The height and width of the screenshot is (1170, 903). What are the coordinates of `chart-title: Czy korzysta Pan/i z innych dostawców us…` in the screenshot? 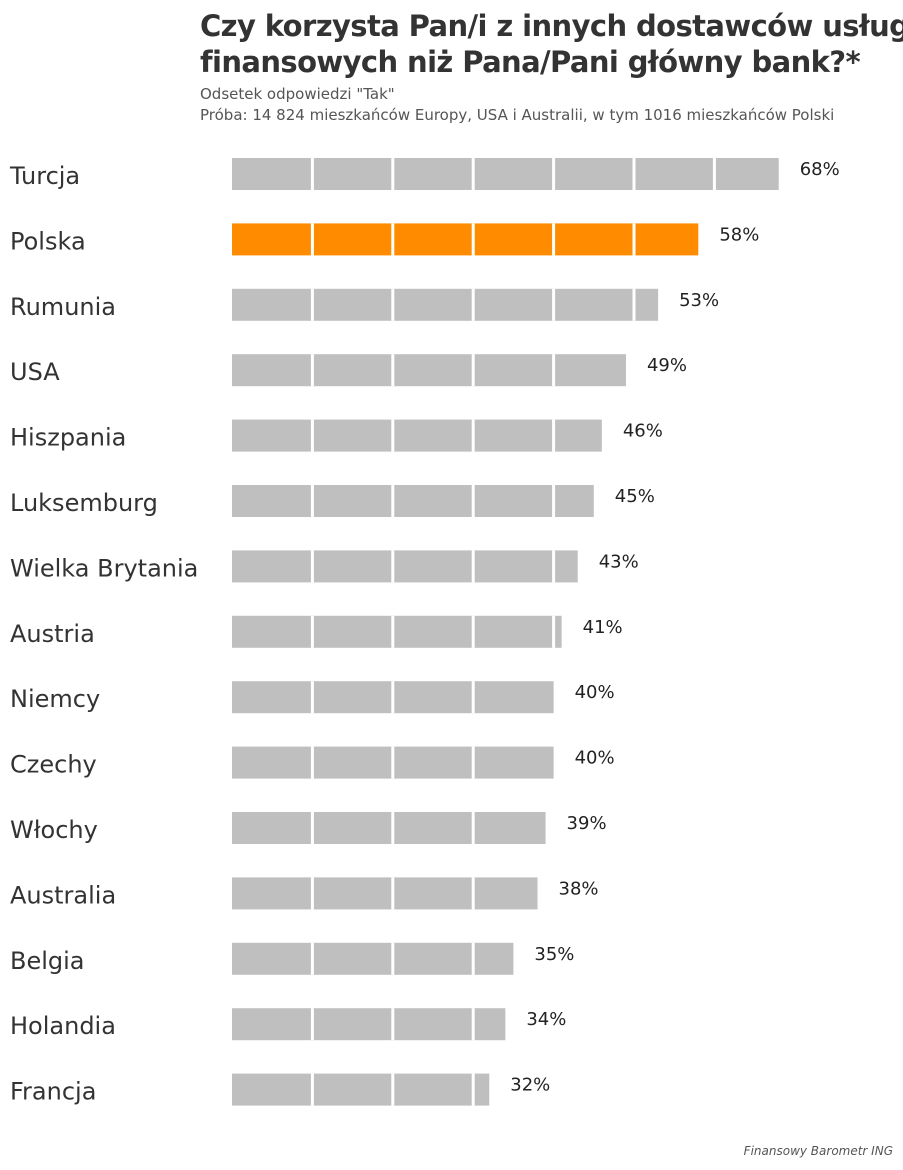 It's located at (551, 44).